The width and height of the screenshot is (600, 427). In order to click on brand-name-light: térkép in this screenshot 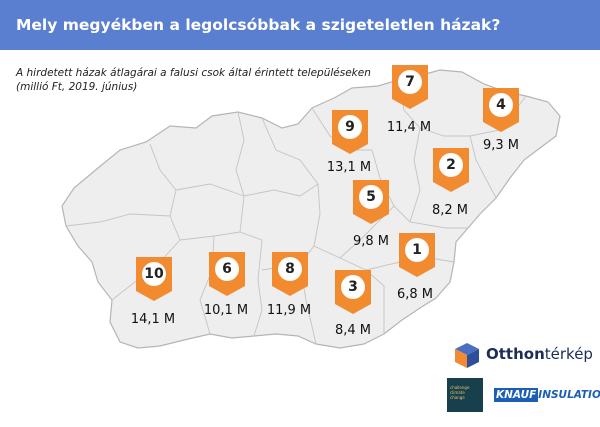, I will do `click(568, 354)`.